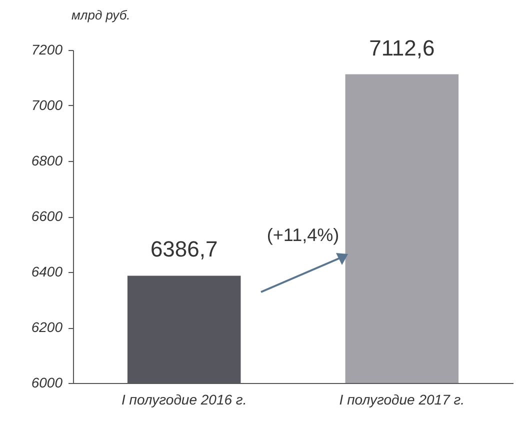 Image resolution: width=530 pixels, height=425 pixels. What do you see at coordinates (47, 50) in the screenshot?
I see `y-tick-label: 7200` at bounding box center [47, 50].